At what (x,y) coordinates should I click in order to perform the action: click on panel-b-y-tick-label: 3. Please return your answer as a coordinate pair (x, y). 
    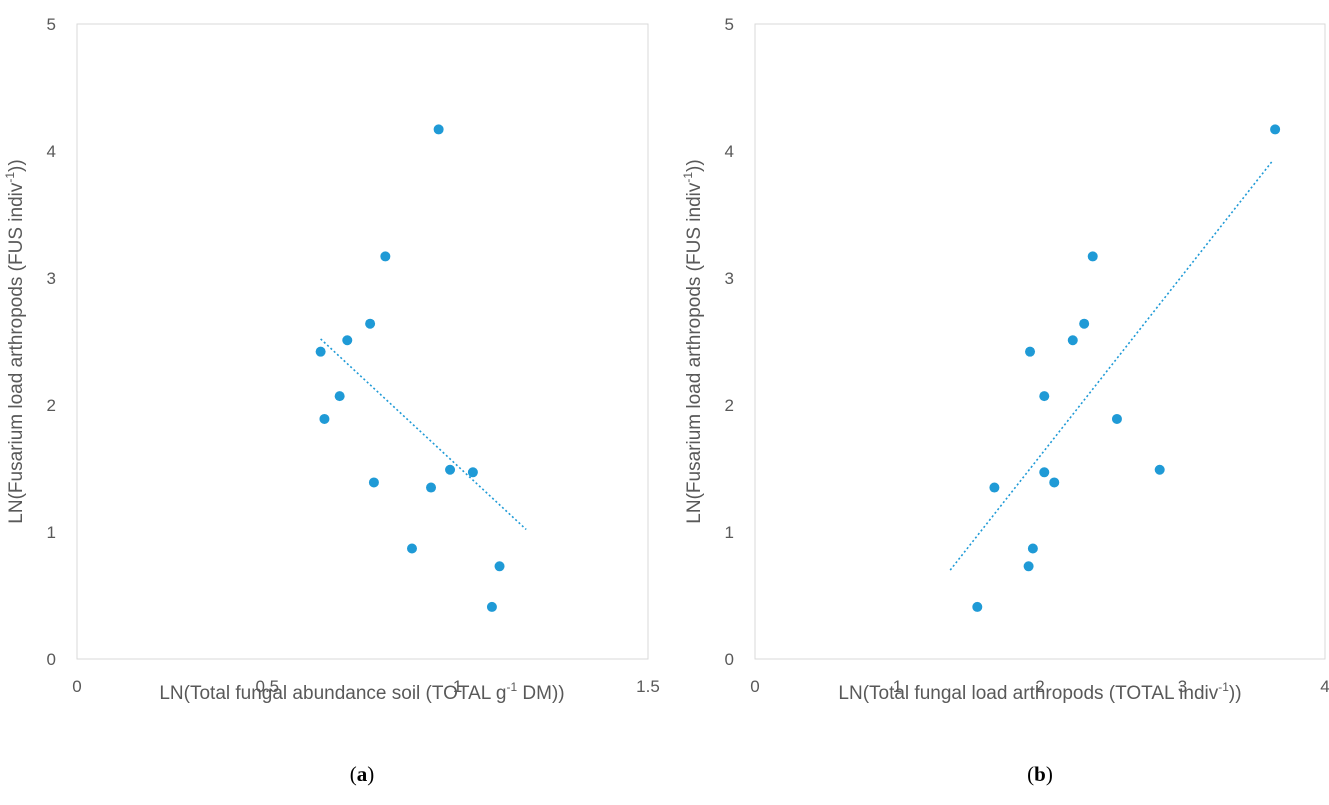
    Looking at the image, I should click on (729, 278).